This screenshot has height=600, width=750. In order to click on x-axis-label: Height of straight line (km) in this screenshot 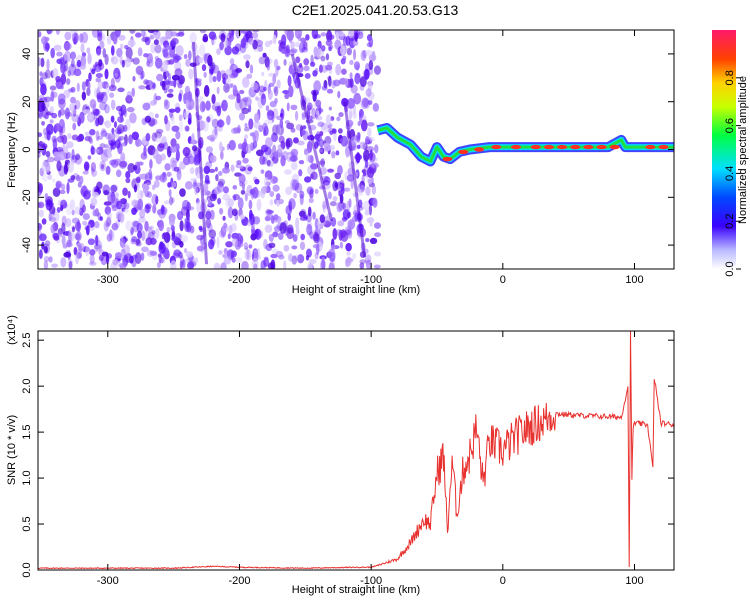, I will do `click(356, 290)`.